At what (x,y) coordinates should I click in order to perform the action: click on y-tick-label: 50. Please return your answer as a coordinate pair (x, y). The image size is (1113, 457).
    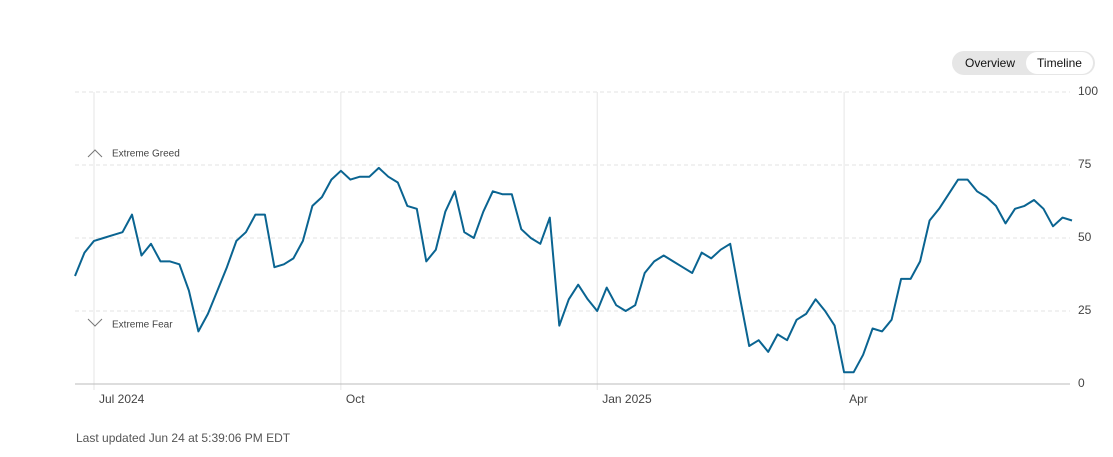
    Looking at the image, I should click on (1085, 237).